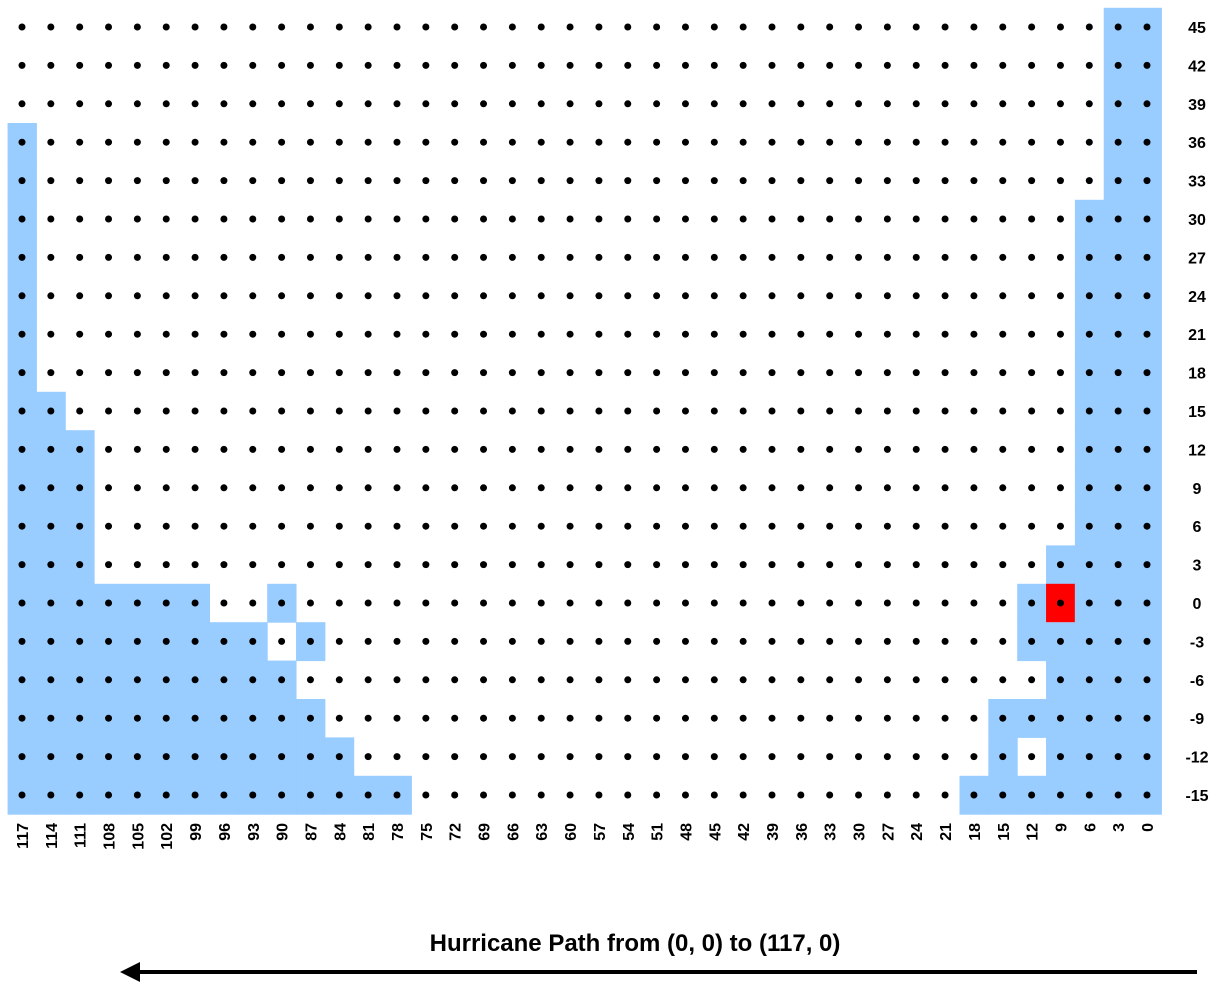 Image resolution: width=1221 pixels, height=982 pixels. What do you see at coordinates (802, 832) in the screenshot?
I see `x-tick-label: 36` at bounding box center [802, 832].